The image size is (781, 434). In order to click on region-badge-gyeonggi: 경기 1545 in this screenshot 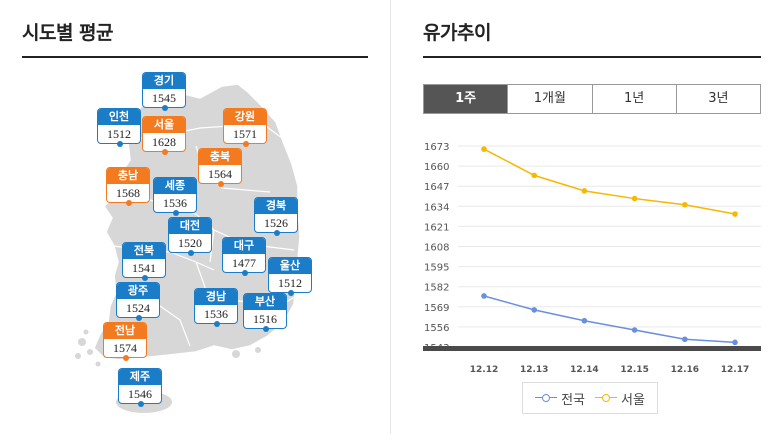, I will do `click(164, 91)`.